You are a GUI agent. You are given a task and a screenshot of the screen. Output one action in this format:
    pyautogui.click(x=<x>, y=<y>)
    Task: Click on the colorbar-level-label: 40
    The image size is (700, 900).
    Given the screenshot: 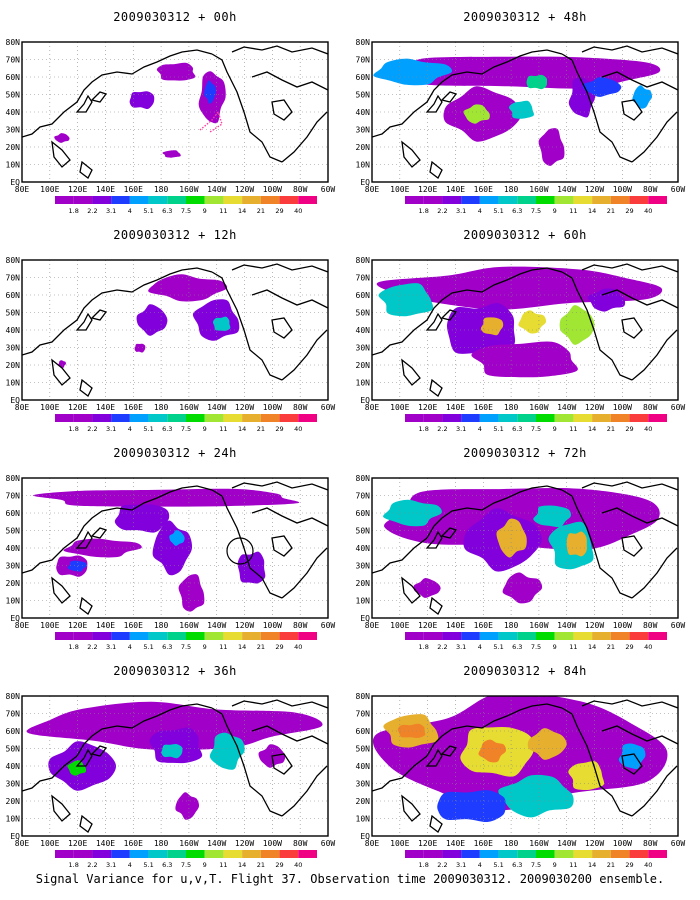 What is the action you would take?
    pyautogui.click(x=648, y=429)
    